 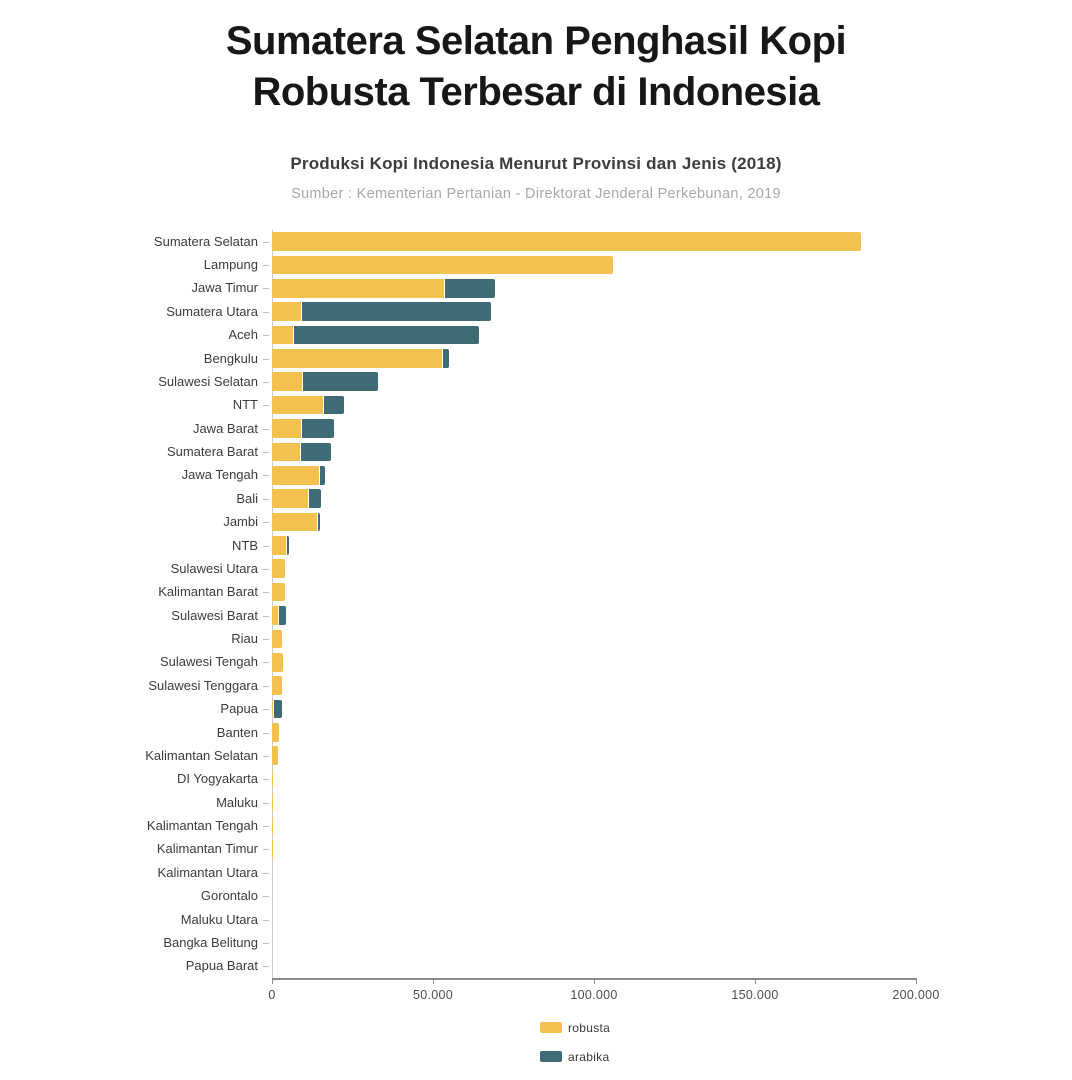 What do you see at coordinates (129, 287) in the screenshot?
I see `category-label: Jawa Timur` at bounding box center [129, 287].